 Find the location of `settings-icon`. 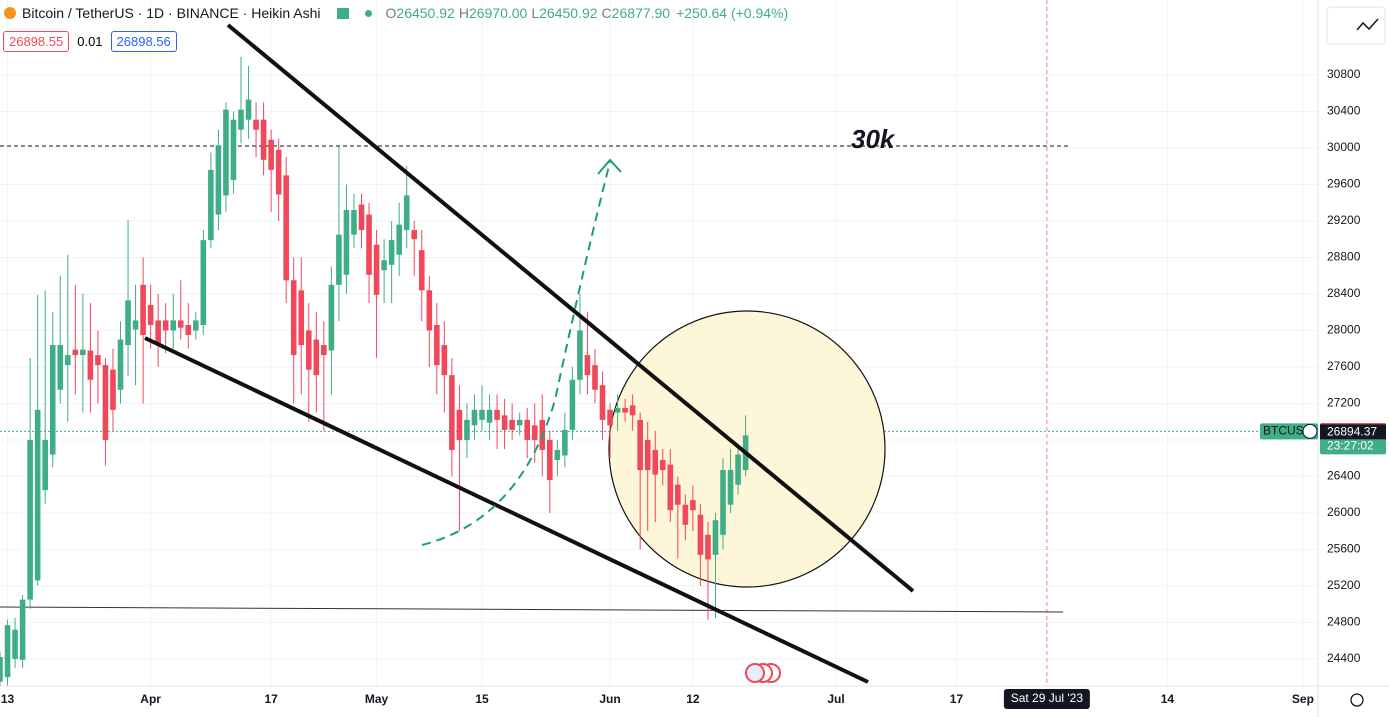

settings-icon is located at coordinates (1357, 700).